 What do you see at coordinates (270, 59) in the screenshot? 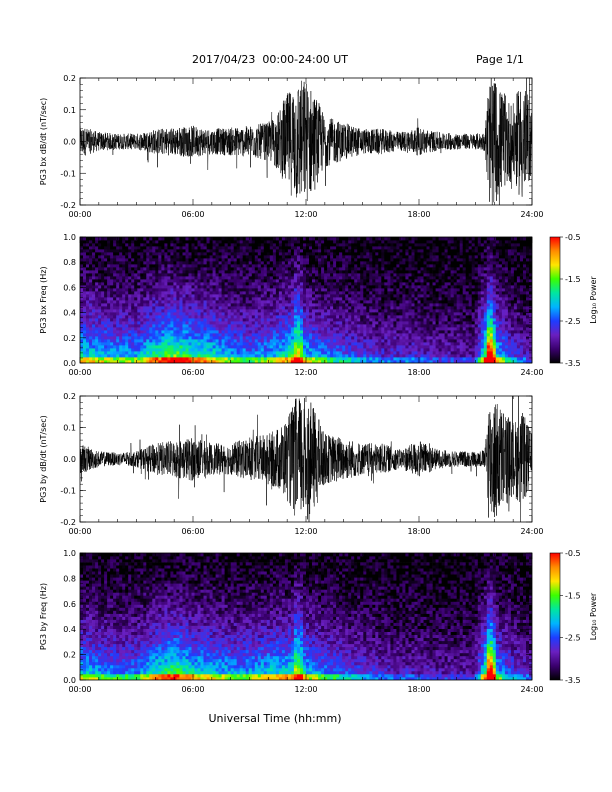
I see `page-title: 2017/04/23 00:00-24:00 UT` at bounding box center [270, 59].